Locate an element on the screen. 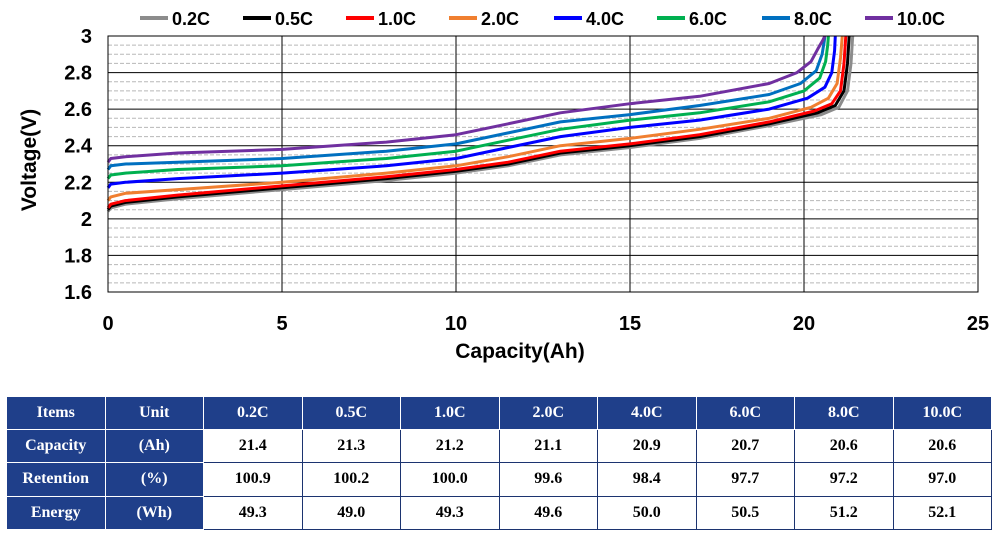  y-tick-label: 1.6 is located at coordinates (78, 293).